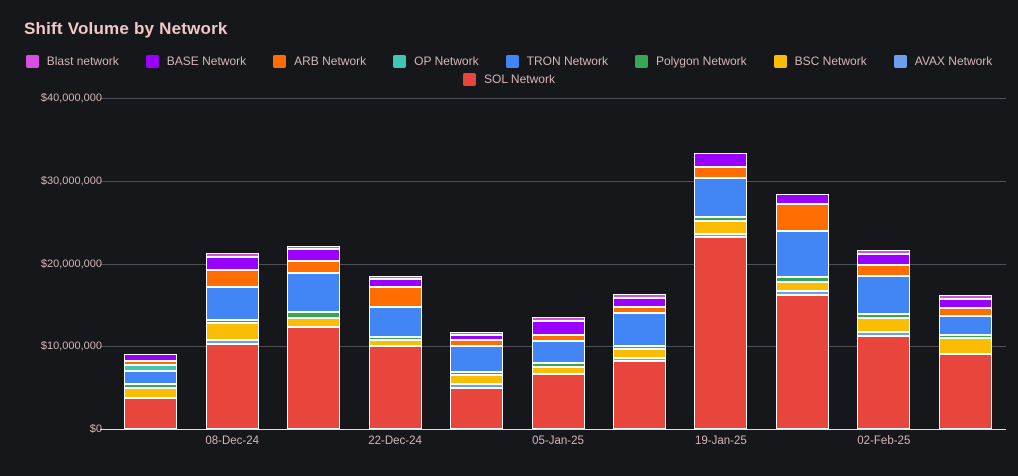  Describe the element at coordinates (436, 61) in the screenshot. I see `legend-item-op-network: OP Network` at that location.